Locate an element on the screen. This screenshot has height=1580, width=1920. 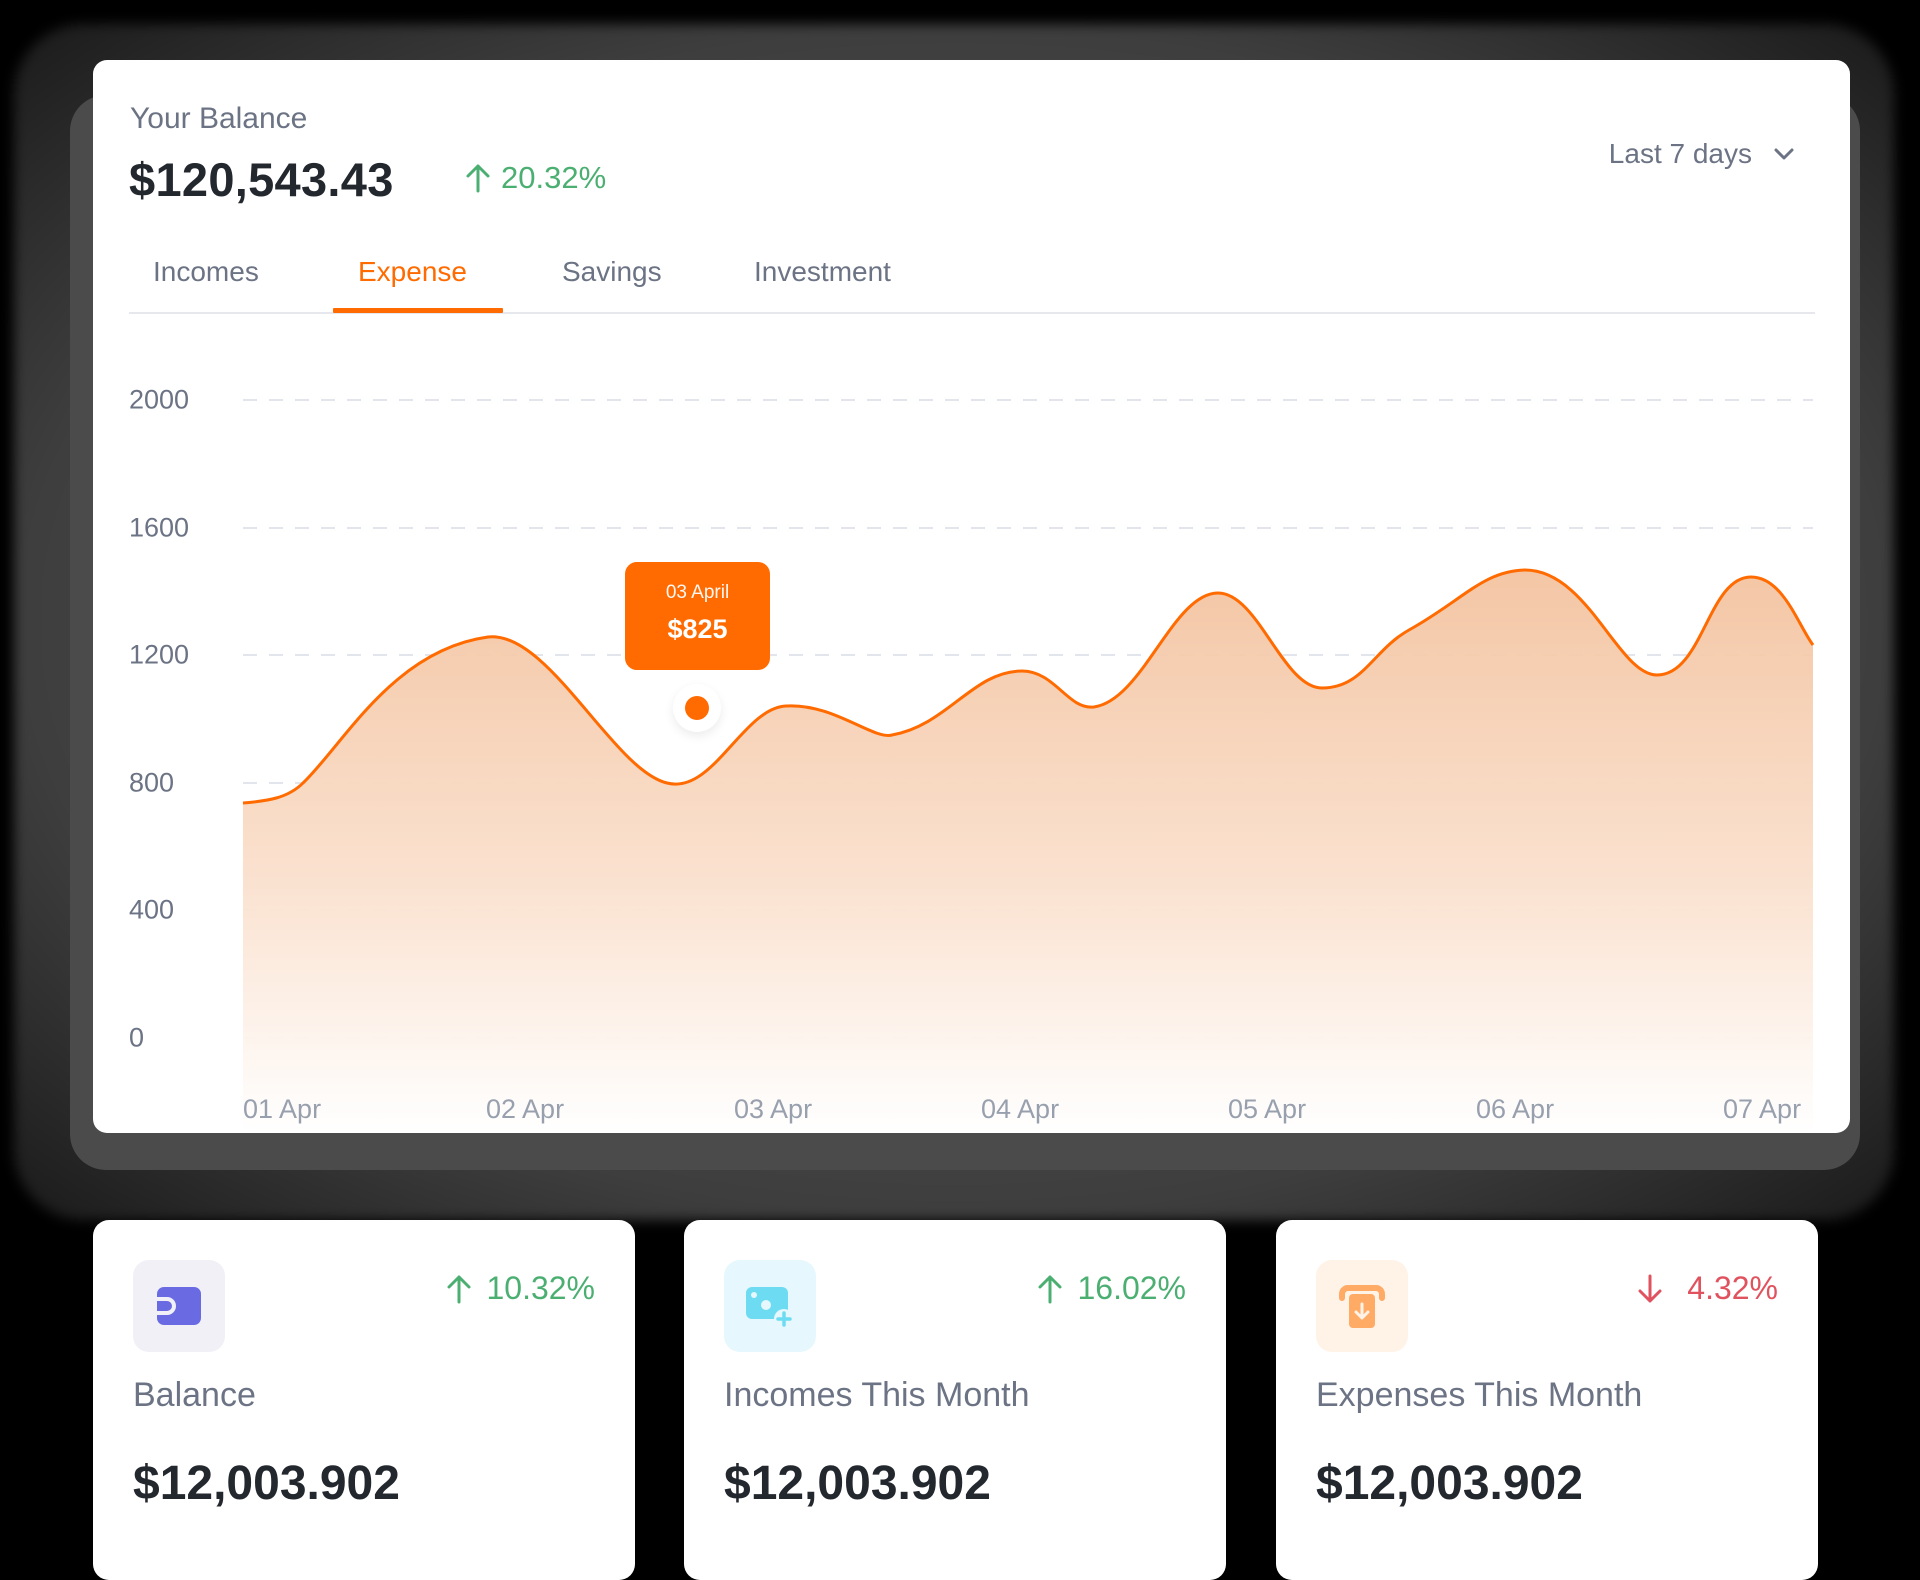
stat-change-value: 4.32% is located at coordinates (1732, 1288).